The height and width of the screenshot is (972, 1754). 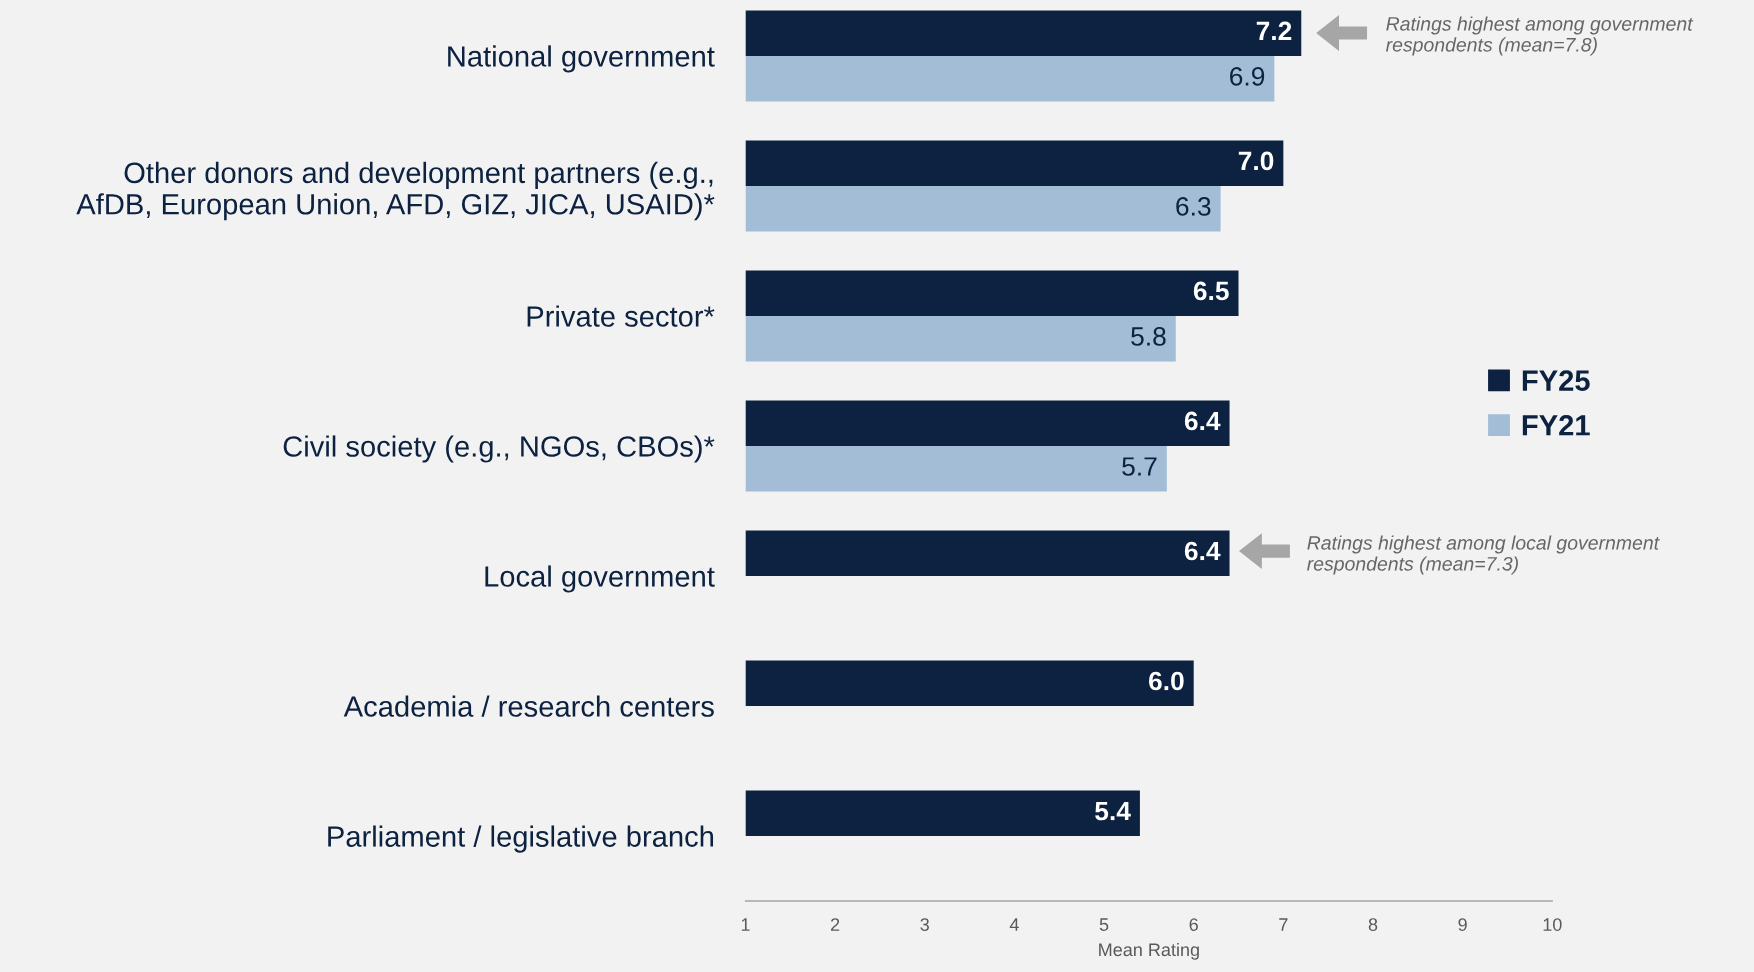 What do you see at coordinates (1556, 380) in the screenshot?
I see `legend-label: FY25` at bounding box center [1556, 380].